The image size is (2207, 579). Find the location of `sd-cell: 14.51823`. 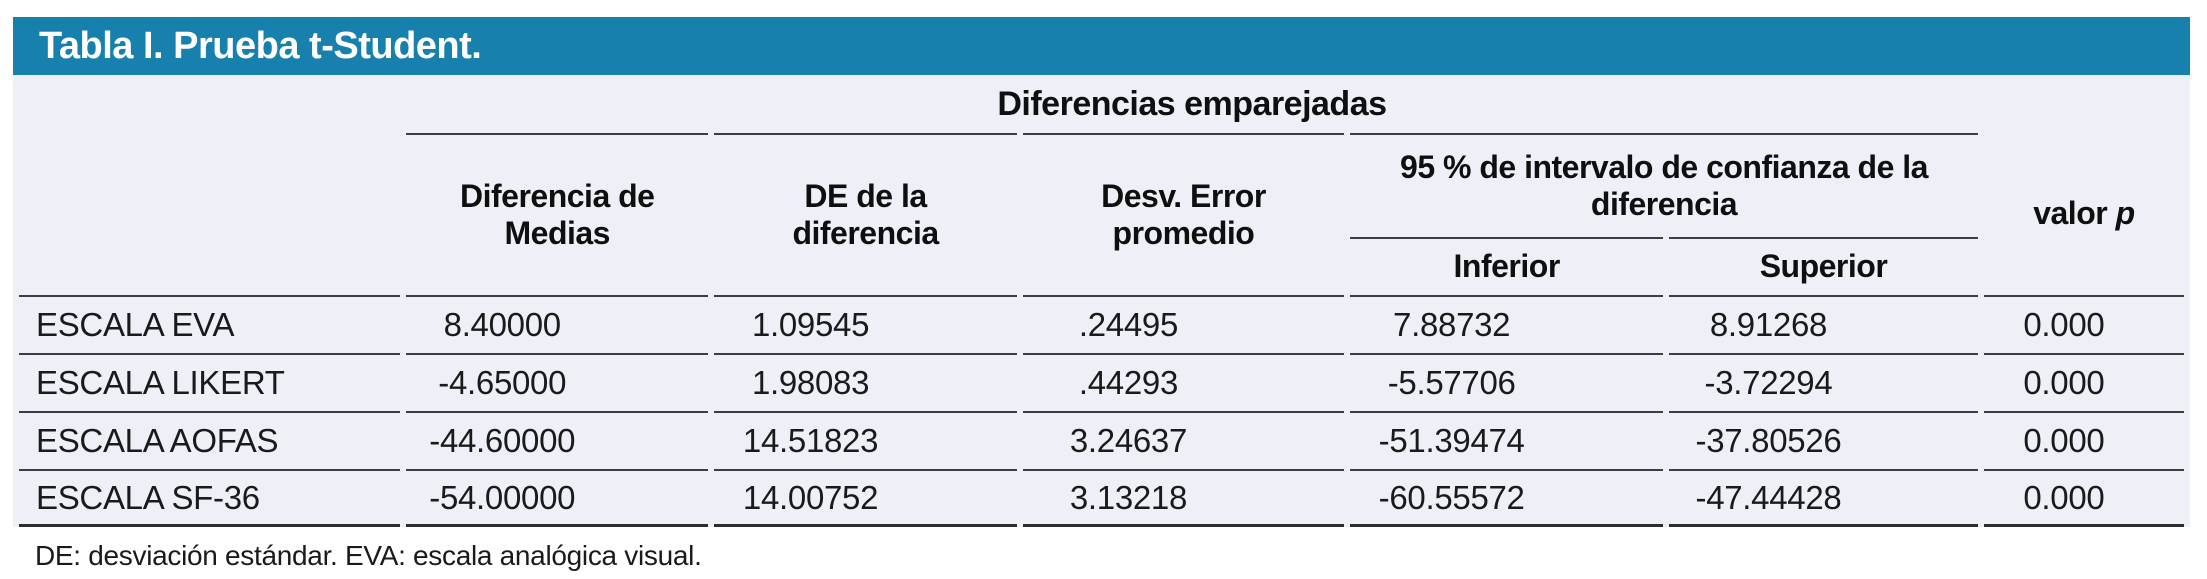

sd-cell: 14.51823 is located at coordinates (865, 440).